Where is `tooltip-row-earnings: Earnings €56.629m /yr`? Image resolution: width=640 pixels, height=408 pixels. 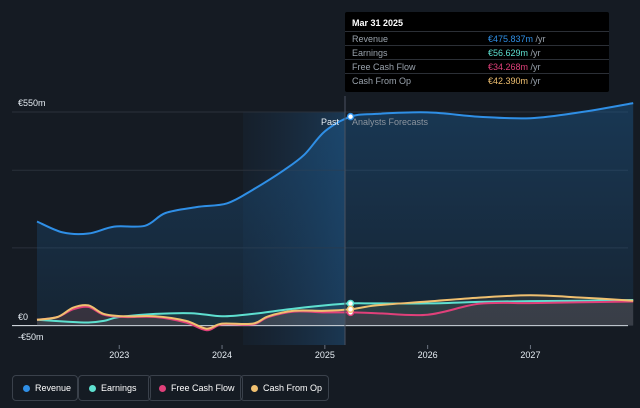 tooltip-row-earnings: Earnings €56.629m /yr is located at coordinates (477, 52).